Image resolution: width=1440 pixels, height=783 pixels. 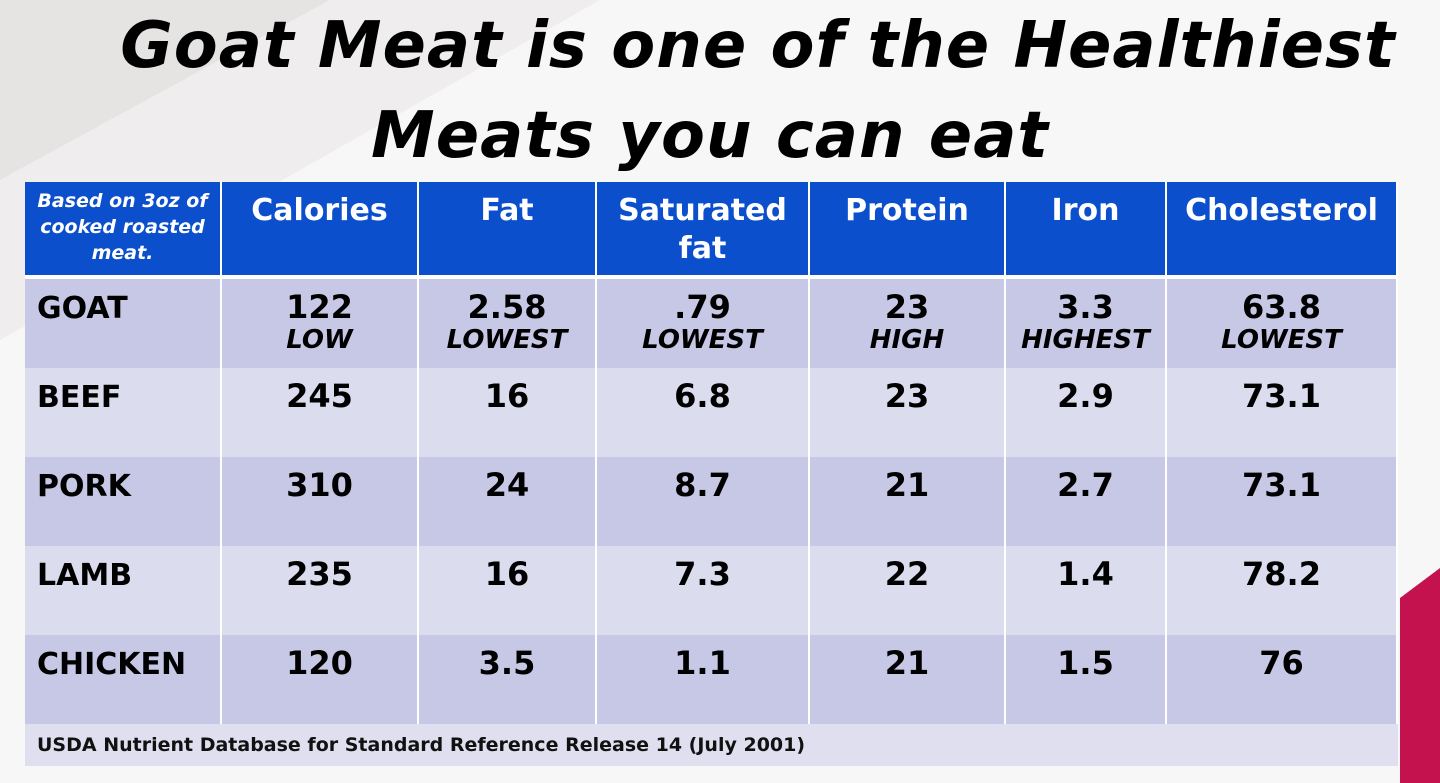 I want to click on table-row-beef: BEEF 245 16 6.8 23 2.9 73.1, so click(x=711, y=412).